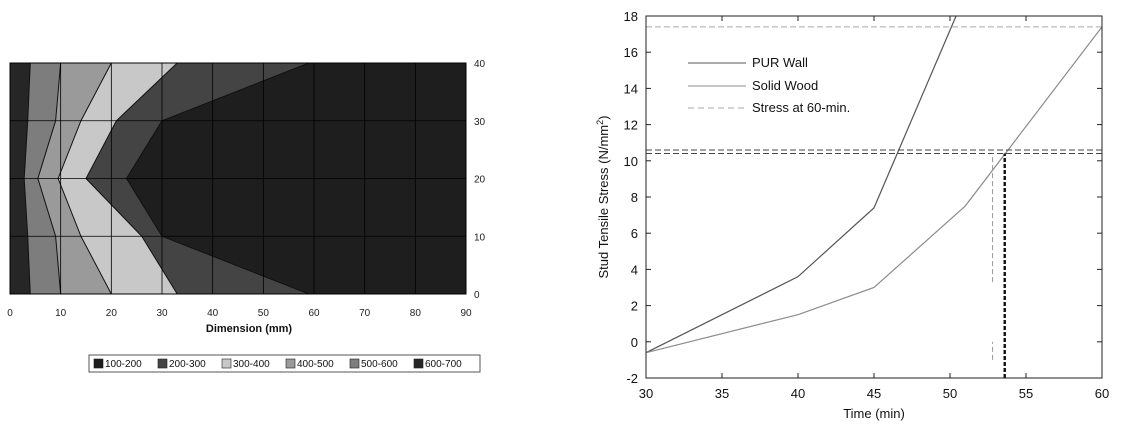  I want to click on x-tick-label: 60, so click(1102, 393).